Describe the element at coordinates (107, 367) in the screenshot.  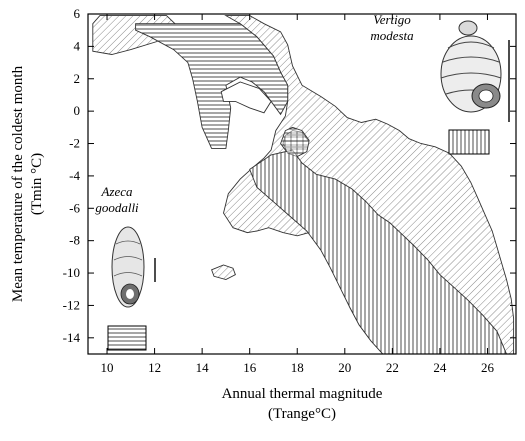
I see `x-tick-label: 10` at that location.